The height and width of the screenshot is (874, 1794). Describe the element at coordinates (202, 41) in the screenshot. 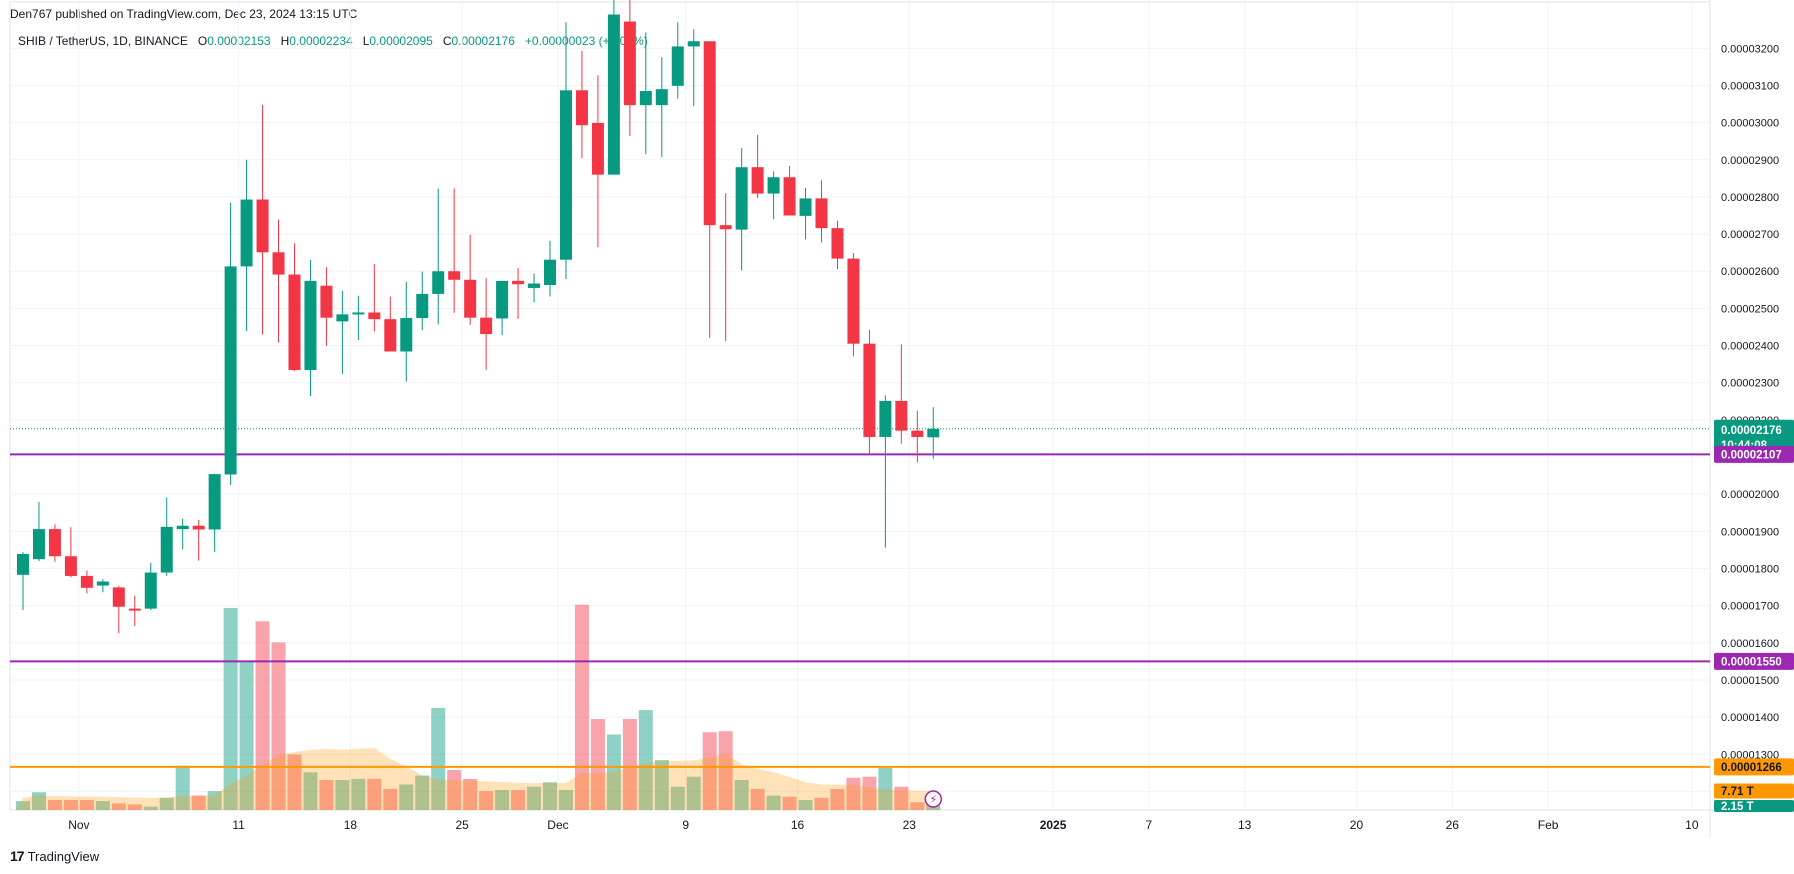

I see `open-label: O` at that location.